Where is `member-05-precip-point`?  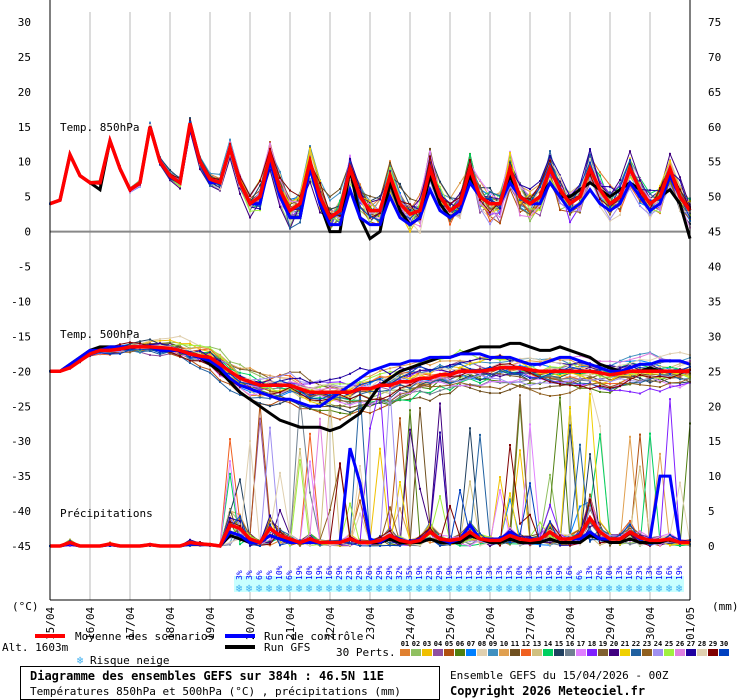
member-05-precip-point is located at coordinates (400, 418).